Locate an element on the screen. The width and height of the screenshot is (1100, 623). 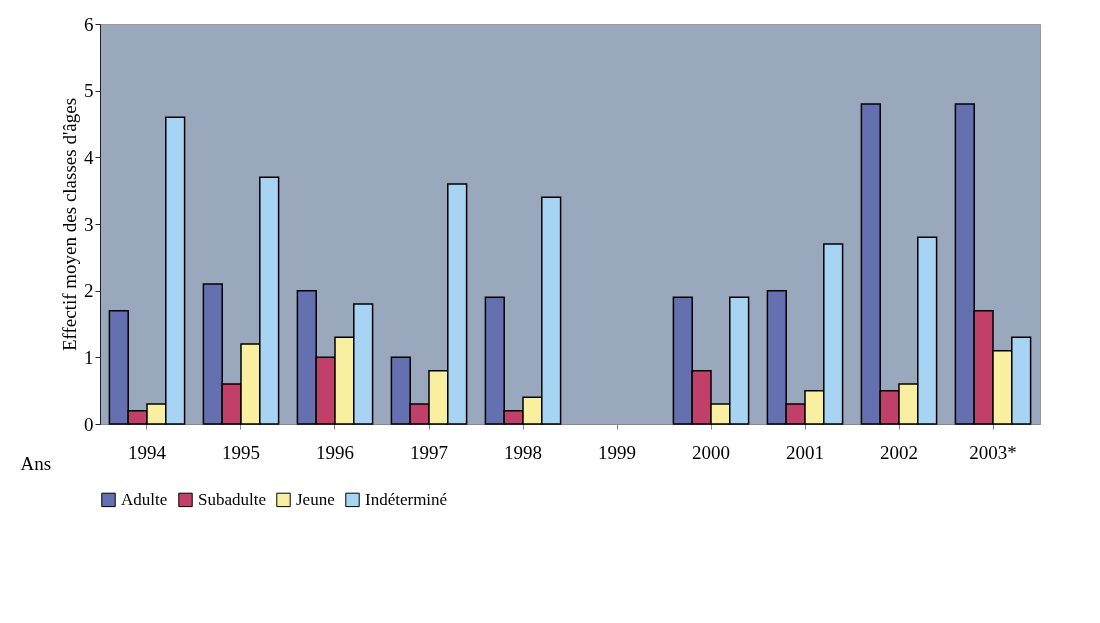
y-tick-label: 6 is located at coordinates (89, 24).